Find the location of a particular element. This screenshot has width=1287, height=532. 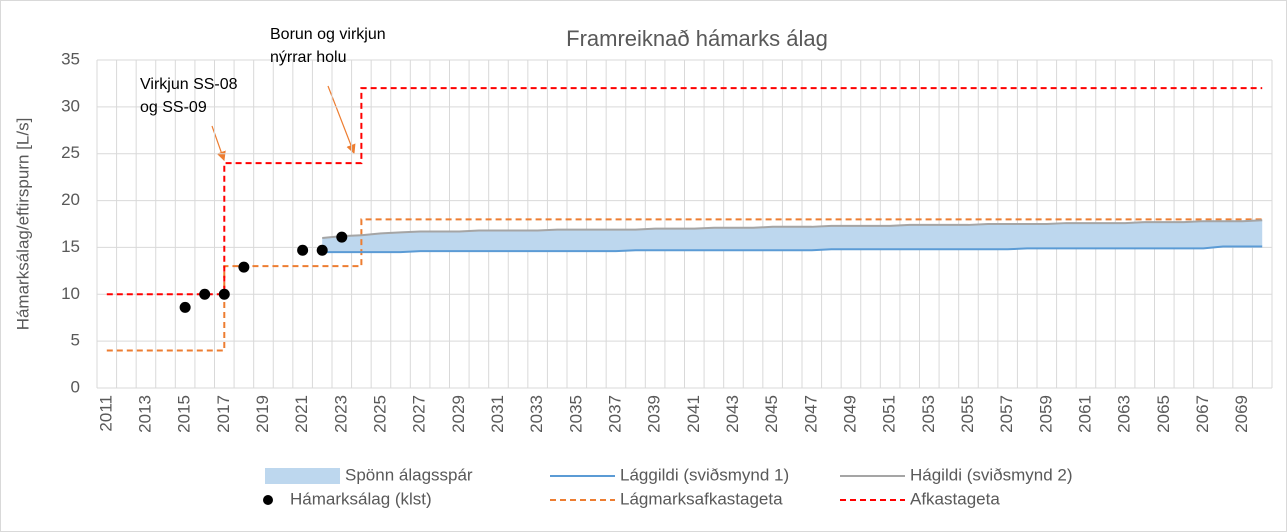

x-tick-label: 2049 is located at coordinates (849, 414).